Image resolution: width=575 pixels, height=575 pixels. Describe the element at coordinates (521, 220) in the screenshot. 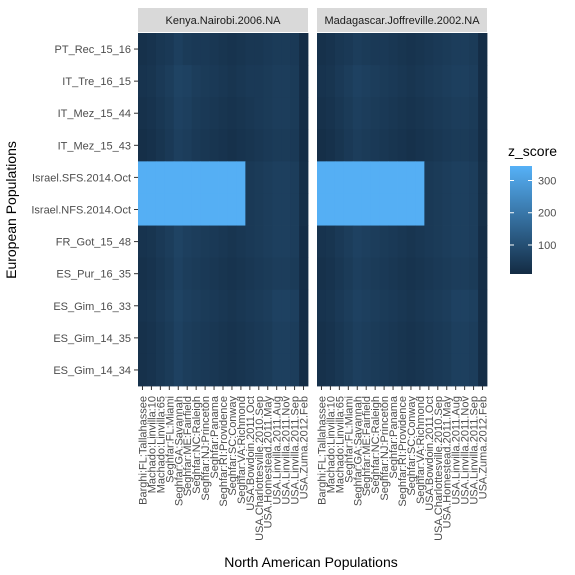

I see `legend-colorbar` at that location.